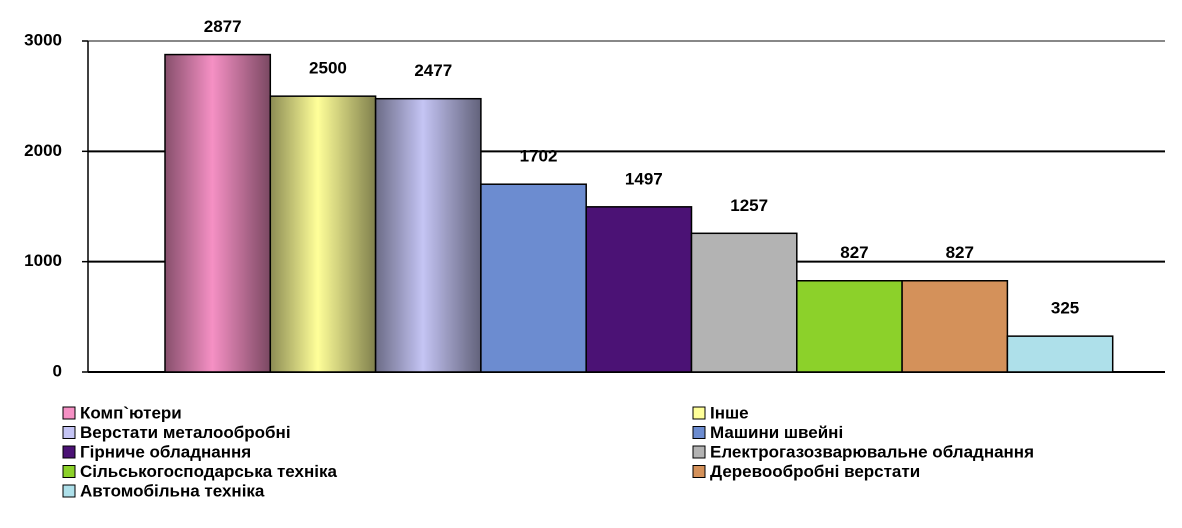  I want to click on y-tick-label: 1000, so click(43, 260).